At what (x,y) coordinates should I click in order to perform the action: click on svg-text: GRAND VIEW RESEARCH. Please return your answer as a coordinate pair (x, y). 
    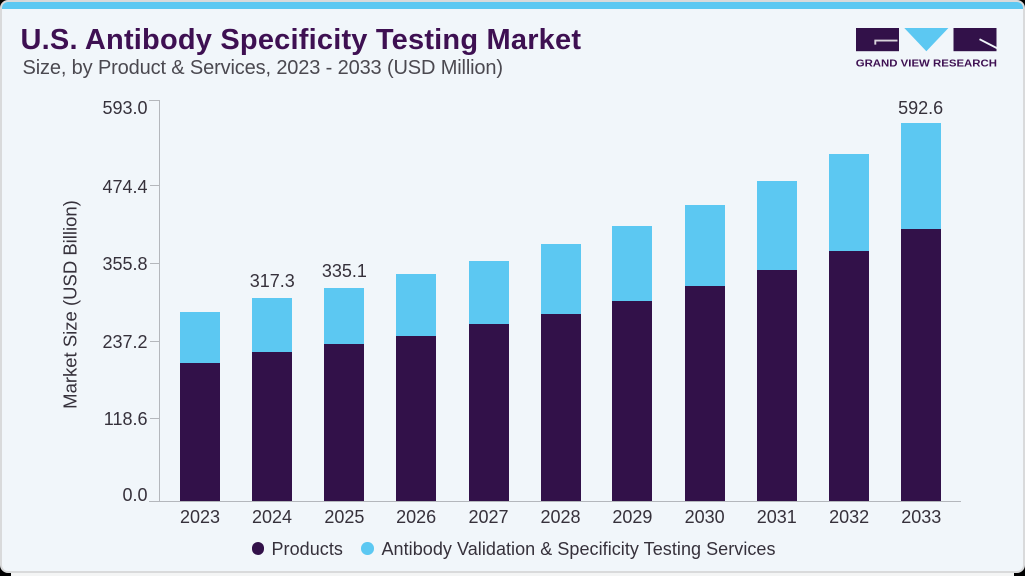
    Looking at the image, I should click on (926, 64).